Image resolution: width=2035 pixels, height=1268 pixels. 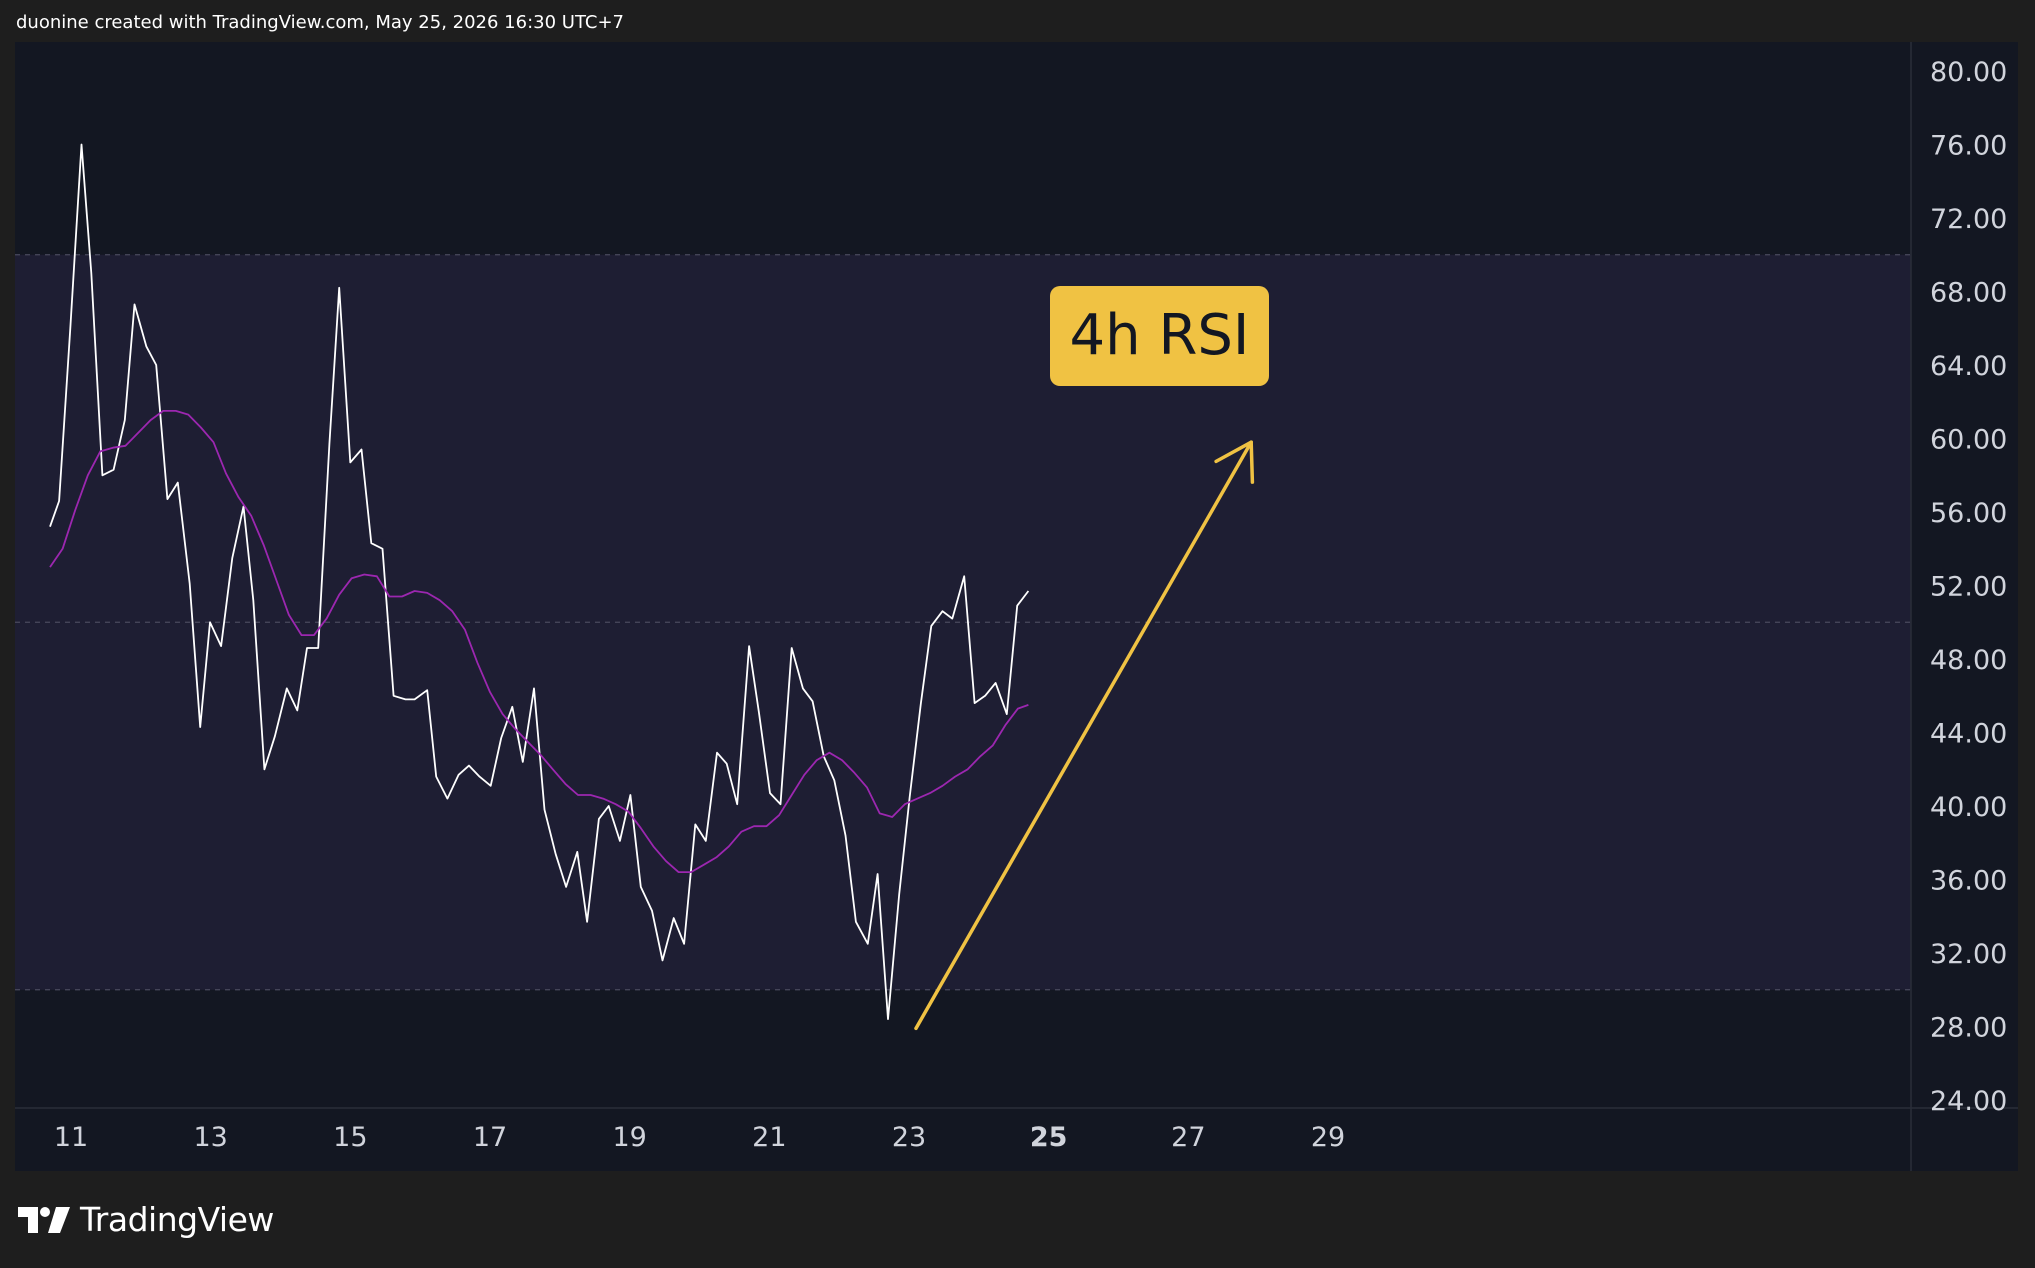 What do you see at coordinates (1968, 513) in the screenshot?
I see `y-axis-tick-label: 56.00` at bounding box center [1968, 513].